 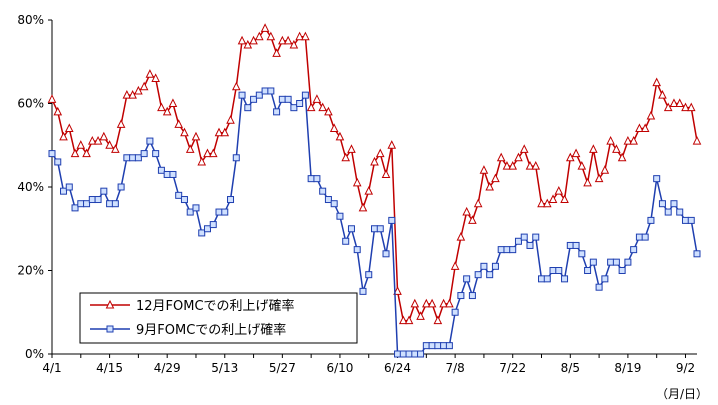 What do you see at coordinates (512, 368) in the screenshot?
I see `x-tick-label: 7/22` at bounding box center [512, 368].